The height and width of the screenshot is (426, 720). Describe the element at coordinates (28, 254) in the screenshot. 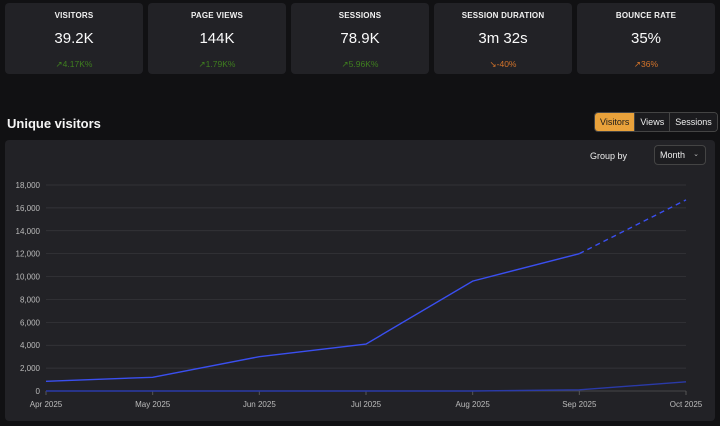

I see `y-tick-label: 12,000` at that location.